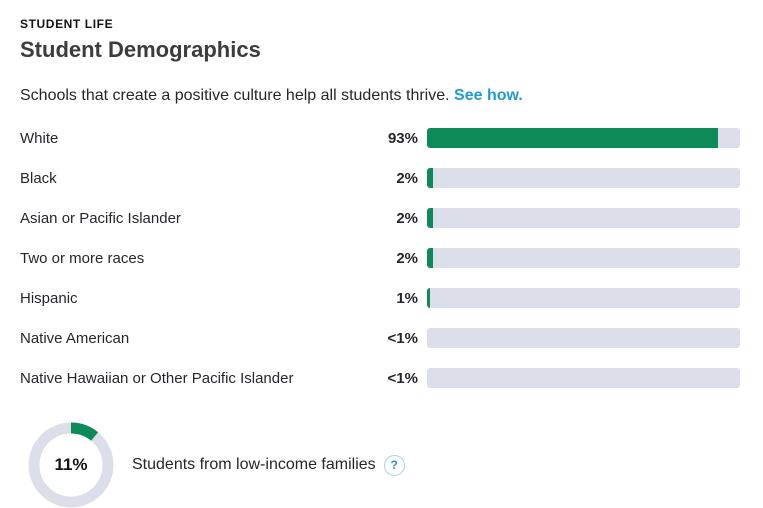  I want to click on page-title: Student Demographics, so click(140, 50).